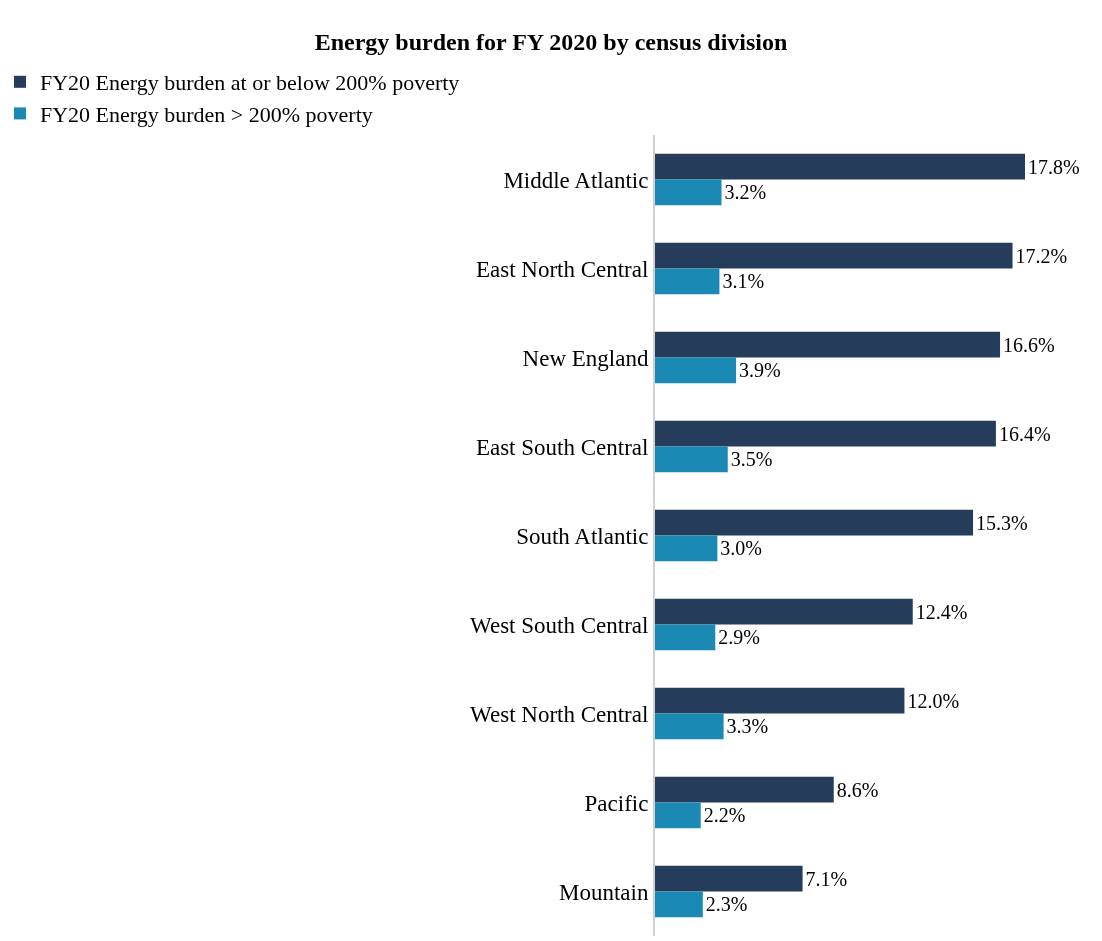 Image resolution: width=1102 pixels, height=941 pixels. What do you see at coordinates (724, 815) in the screenshot?
I see `data-label: 2.2%` at bounding box center [724, 815].